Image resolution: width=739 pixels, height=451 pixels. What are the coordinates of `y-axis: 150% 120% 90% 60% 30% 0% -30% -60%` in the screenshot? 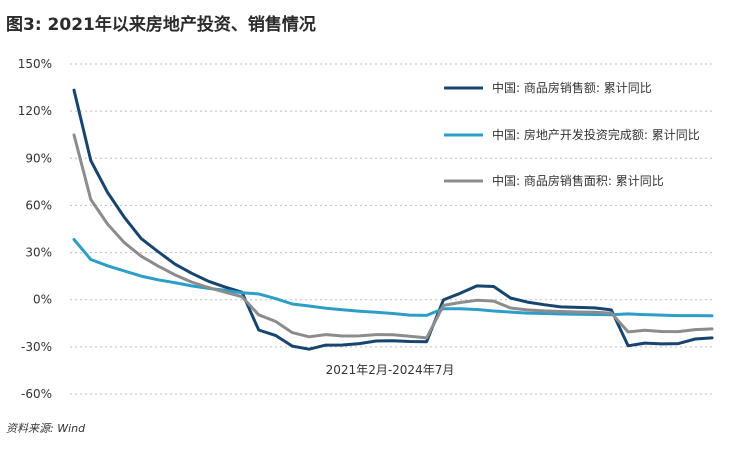 It's located at (35, 229).